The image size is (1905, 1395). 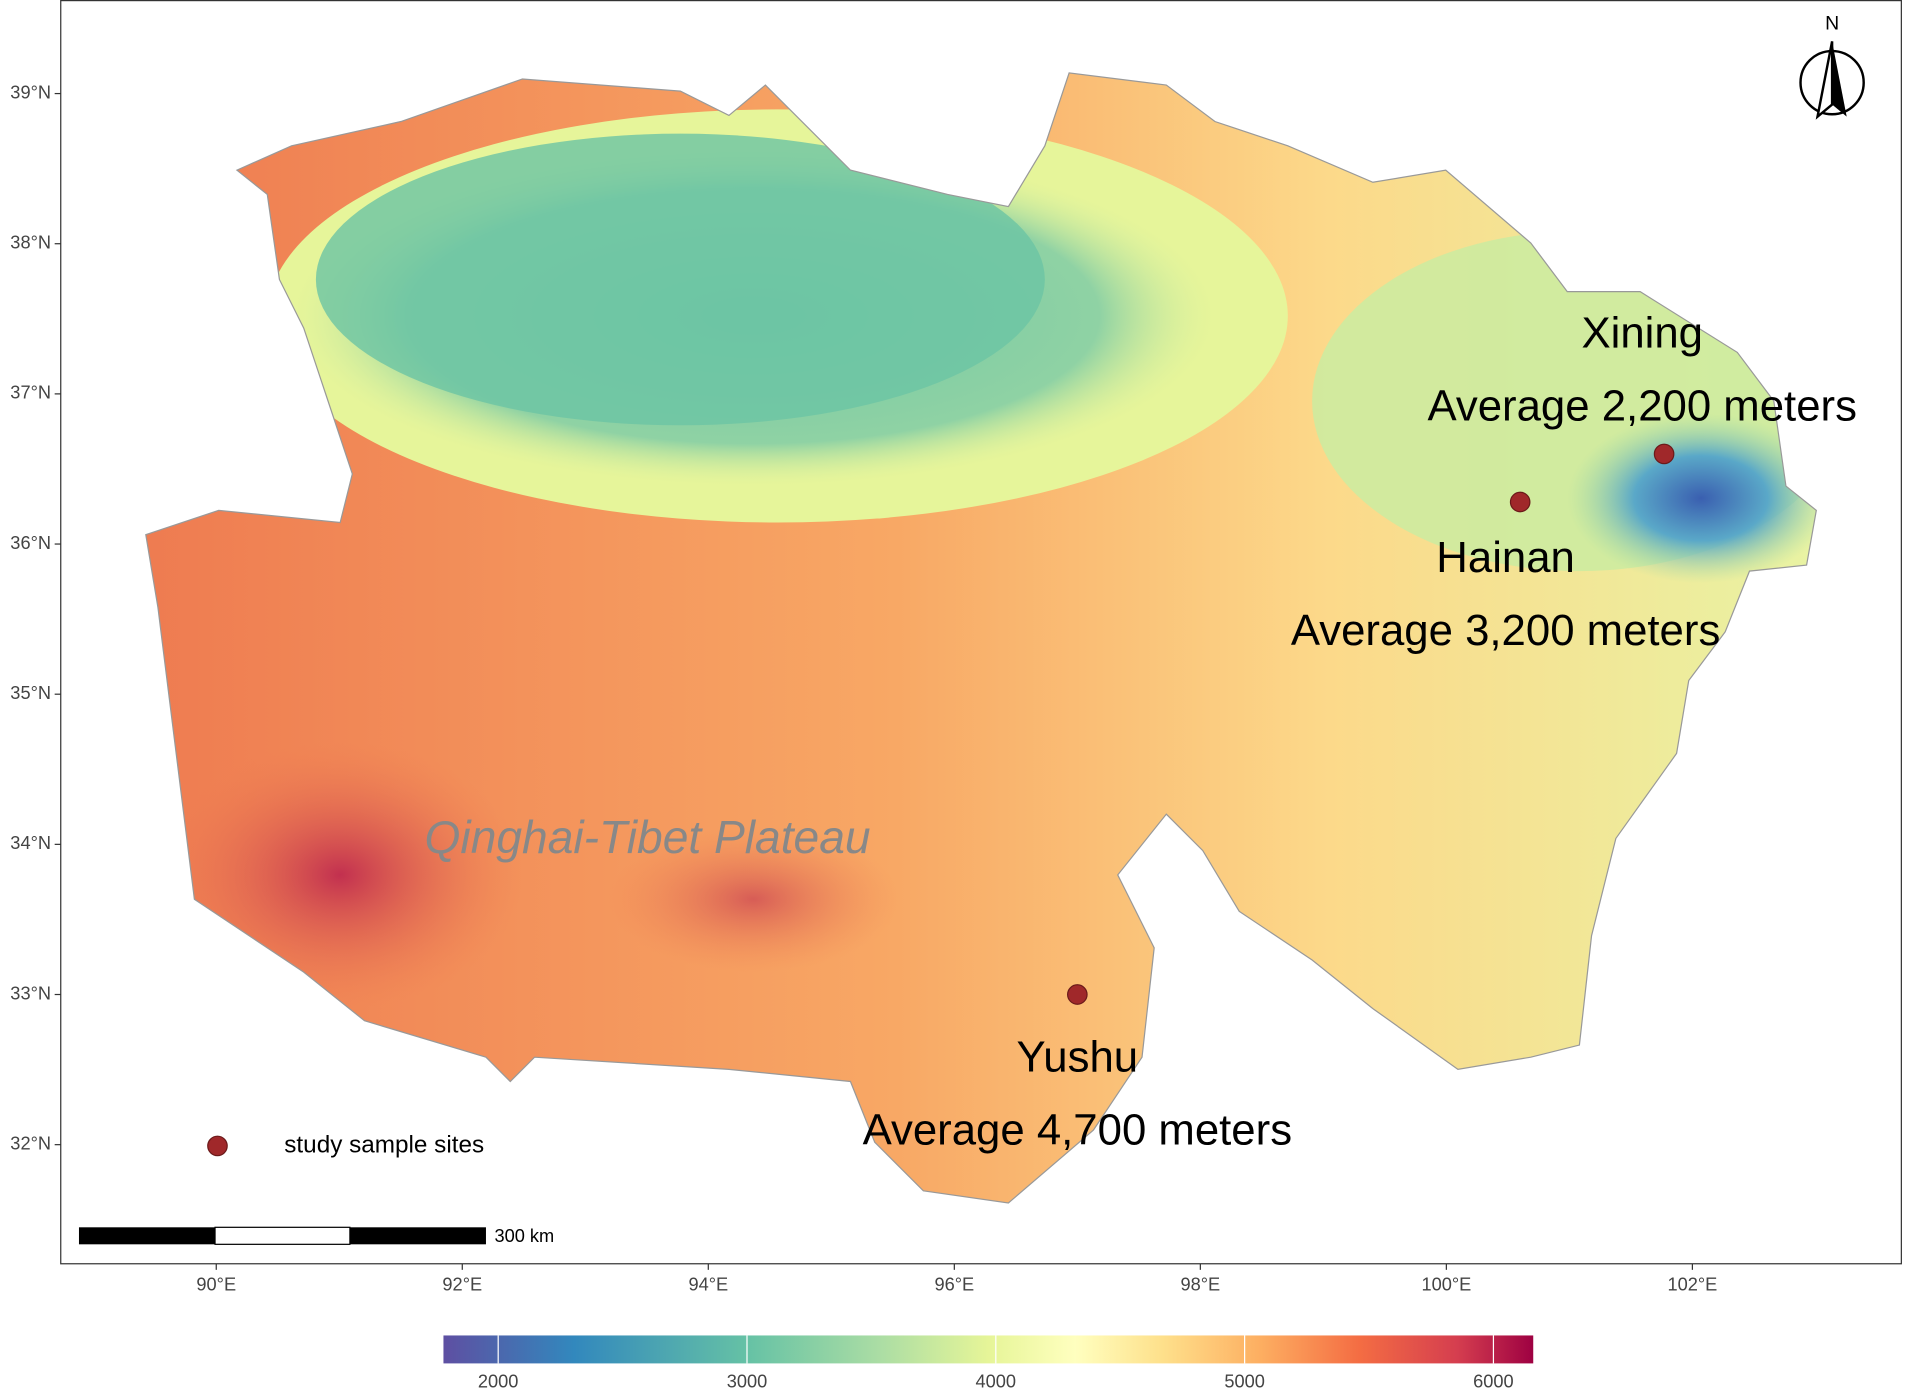 What do you see at coordinates (1078, 1057) in the screenshot?
I see `site-name: Yushu` at bounding box center [1078, 1057].